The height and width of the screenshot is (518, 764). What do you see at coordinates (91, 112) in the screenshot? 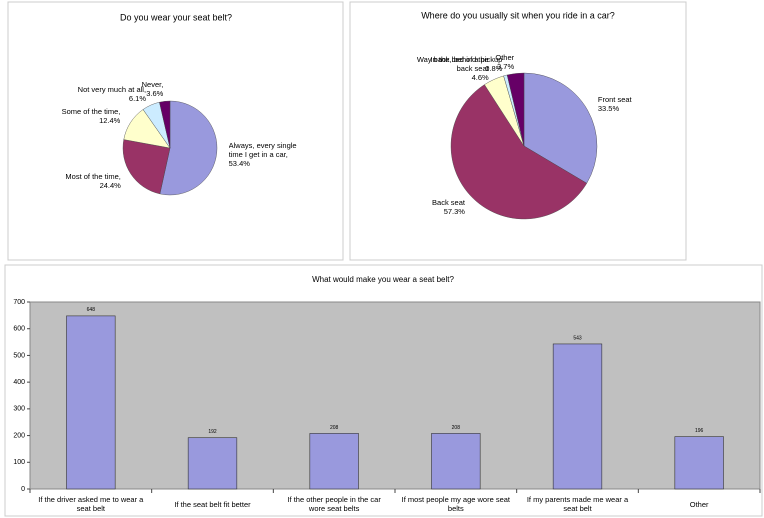
I see `slice-label-part: Some of the time,` at bounding box center [91, 112].